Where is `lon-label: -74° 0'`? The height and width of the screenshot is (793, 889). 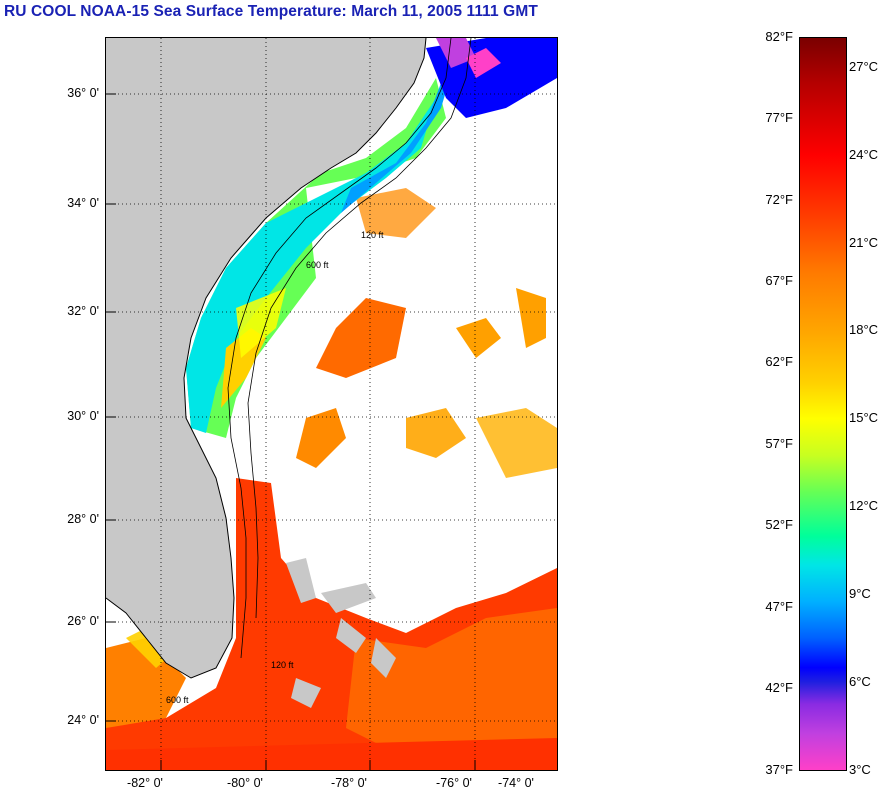 lon-label: -74° 0' is located at coordinates (516, 783).